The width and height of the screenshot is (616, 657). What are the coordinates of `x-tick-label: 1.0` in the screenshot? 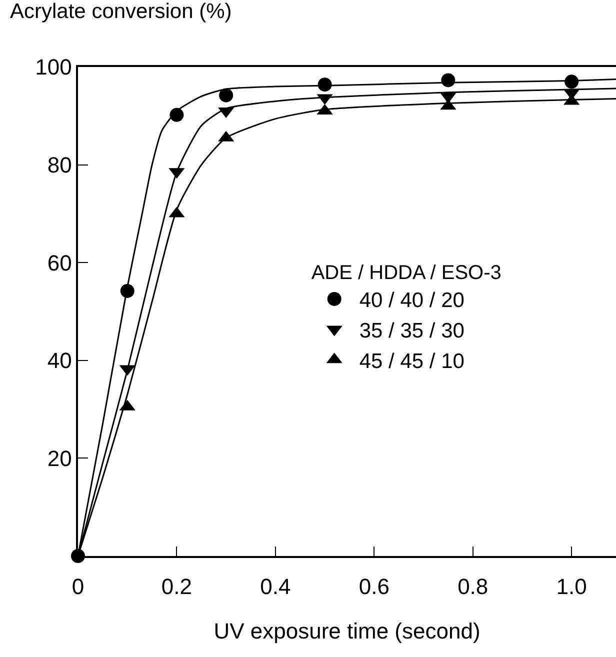 It's located at (571, 587).